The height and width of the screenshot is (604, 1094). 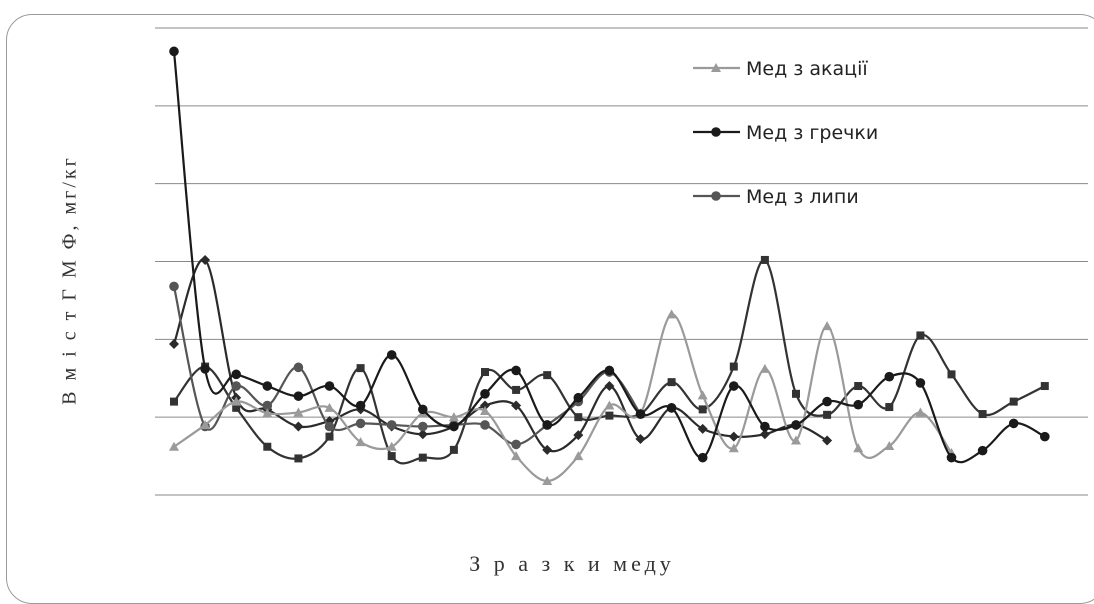 I want to click on legend: Мед з акації Мед з гречки Мед з липи, so click(x=785, y=133).